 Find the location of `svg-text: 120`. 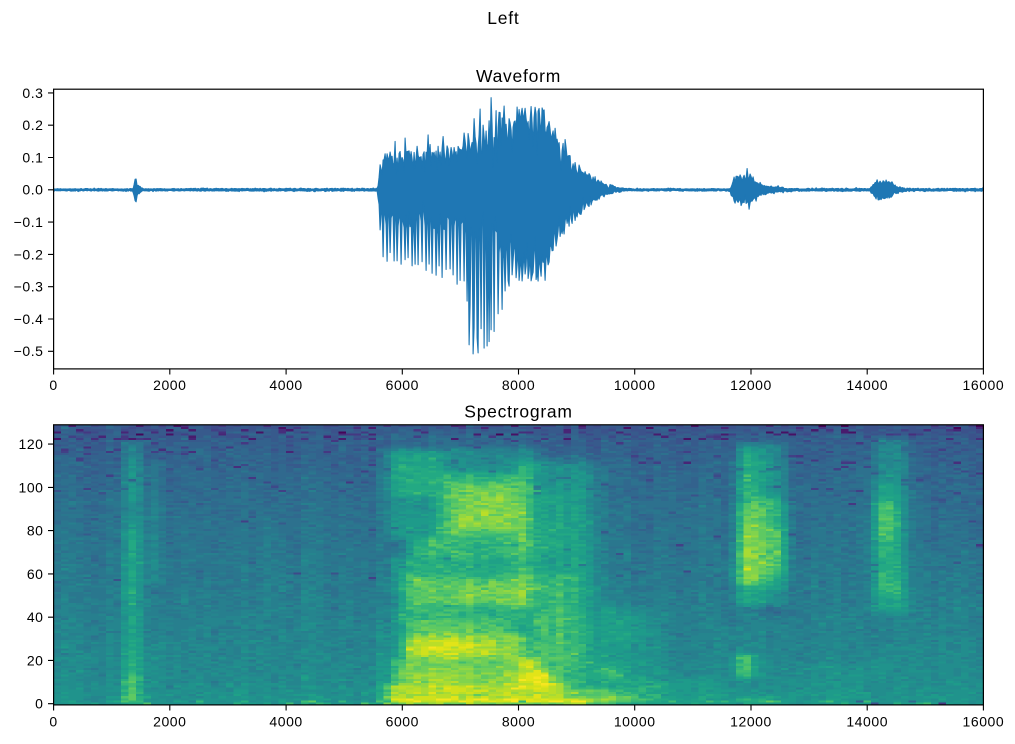

svg-text: 120 is located at coordinates (30, 444).